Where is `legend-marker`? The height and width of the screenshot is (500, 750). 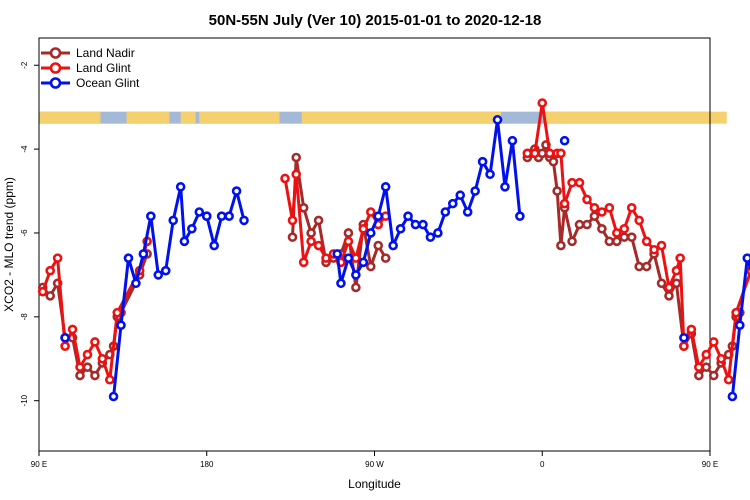
legend-marker is located at coordinates (55, 53).